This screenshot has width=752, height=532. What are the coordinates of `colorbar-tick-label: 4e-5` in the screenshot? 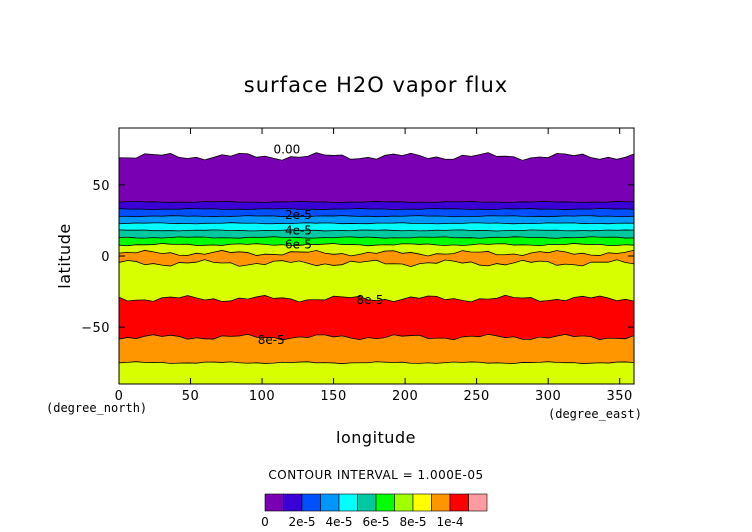 It's located at (339, 522).